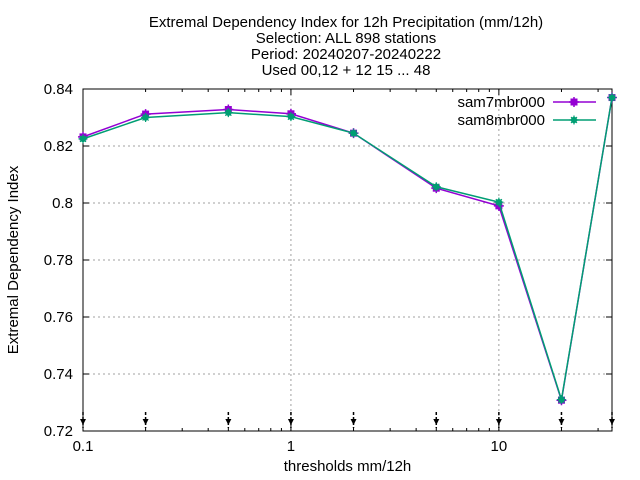 This screenshot has width=640, height=480. Describe the element at coordinates (58, 374) in the screenshot. I see `y-tick-label: 0.74` at that location.